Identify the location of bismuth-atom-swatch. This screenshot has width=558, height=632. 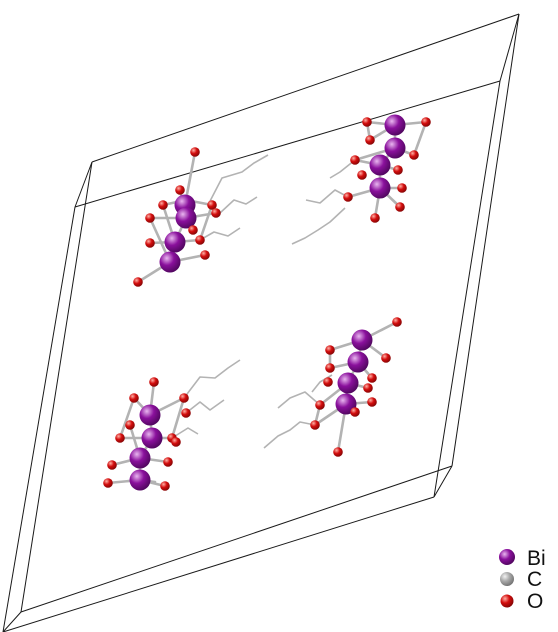
(507, 557).